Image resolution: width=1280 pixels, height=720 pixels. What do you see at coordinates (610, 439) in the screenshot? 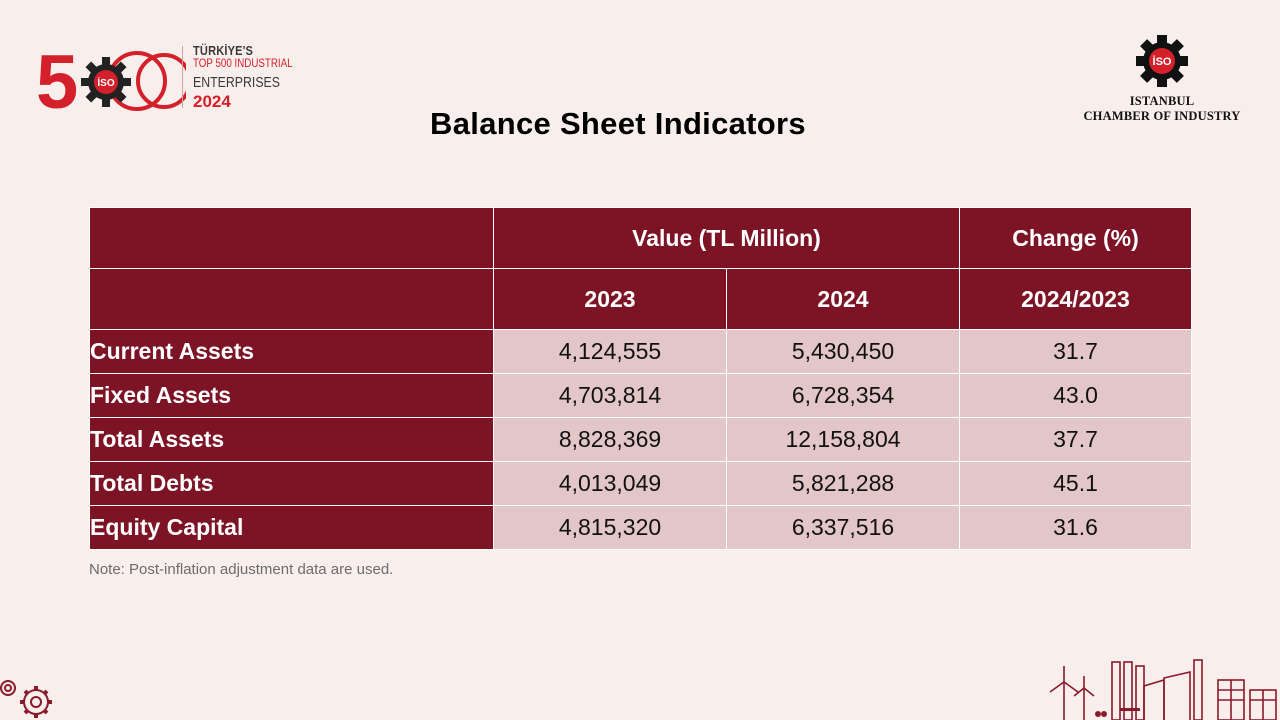
I see `cell-2023: 8,828,369` at bounding box center [610, 439].